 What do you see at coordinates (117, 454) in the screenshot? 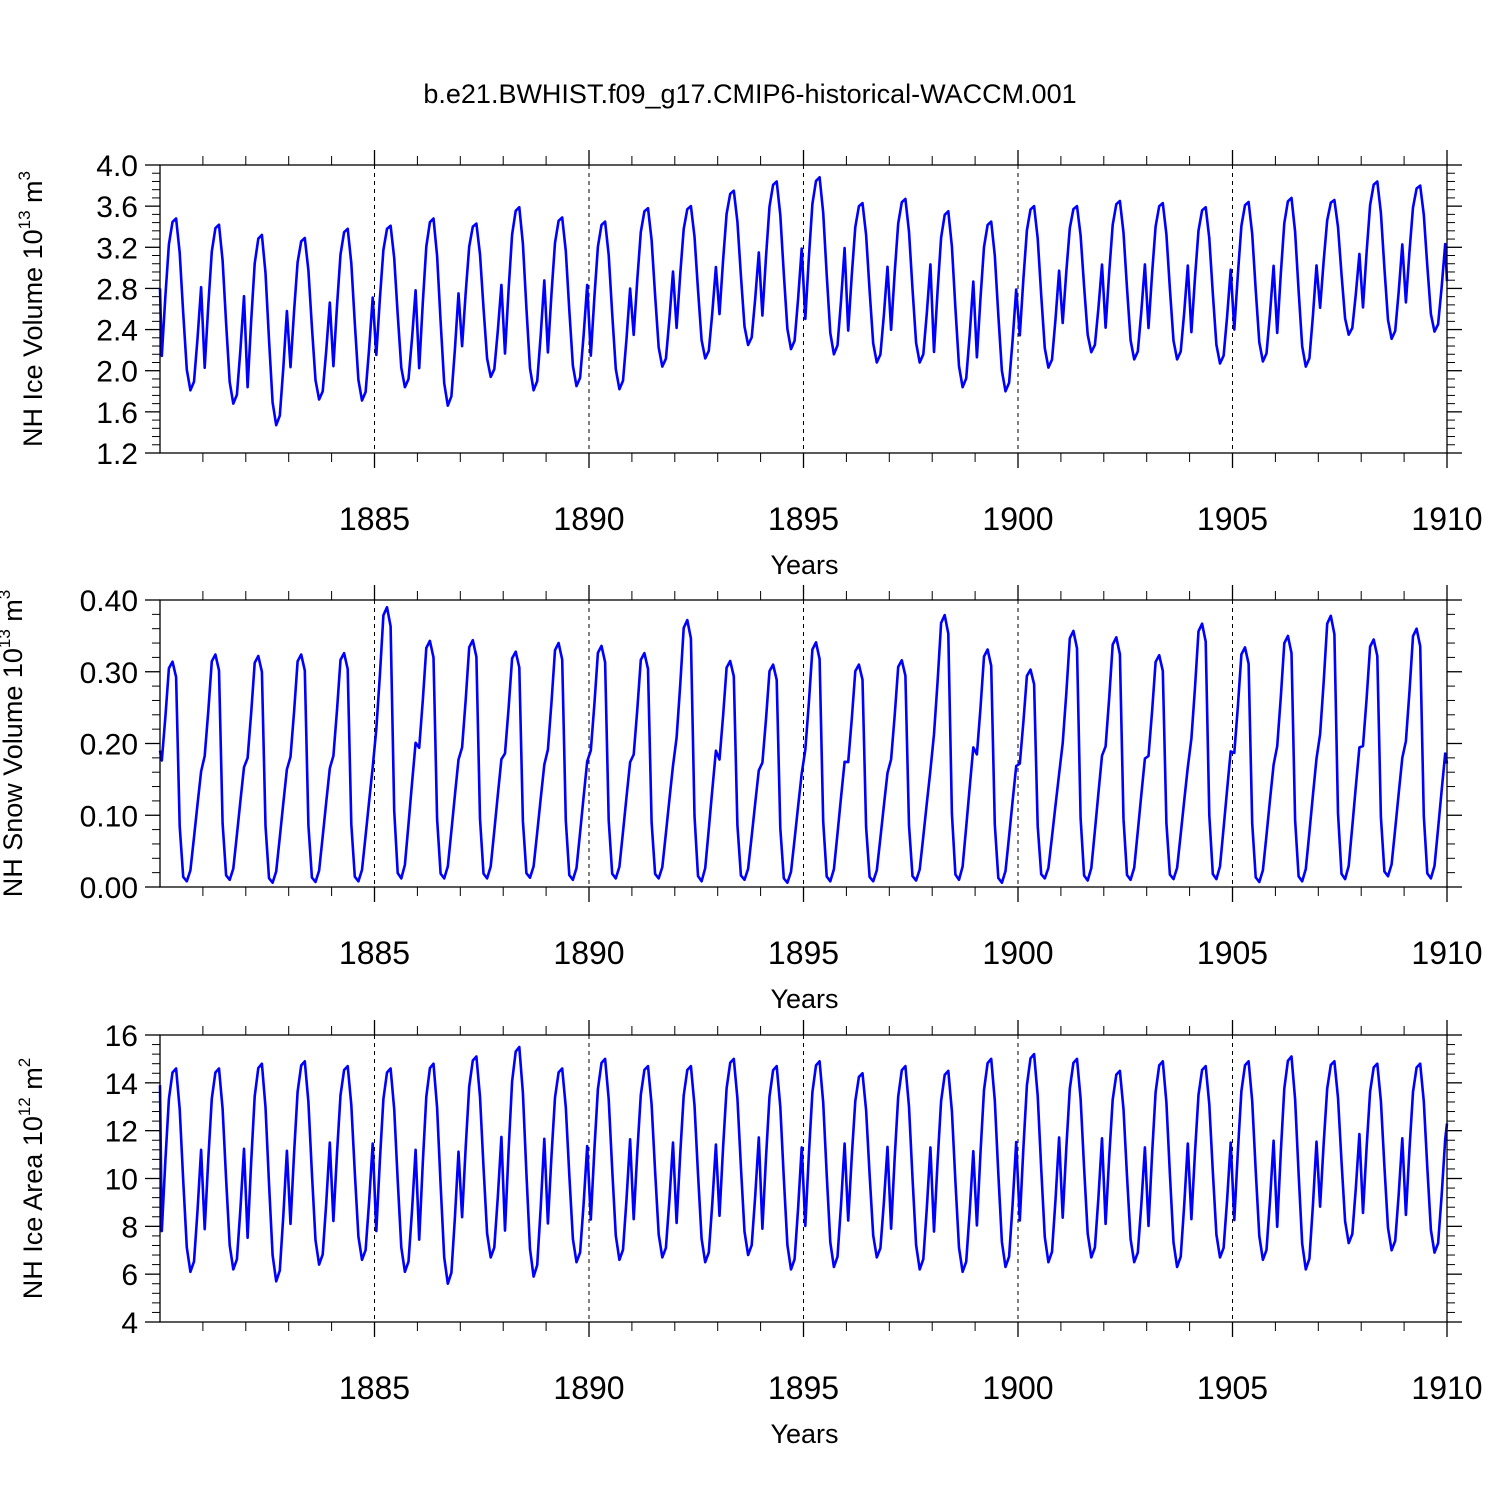
I see `ice-volume-y-tick-label: 1.2` at bounding box center [117, 454].